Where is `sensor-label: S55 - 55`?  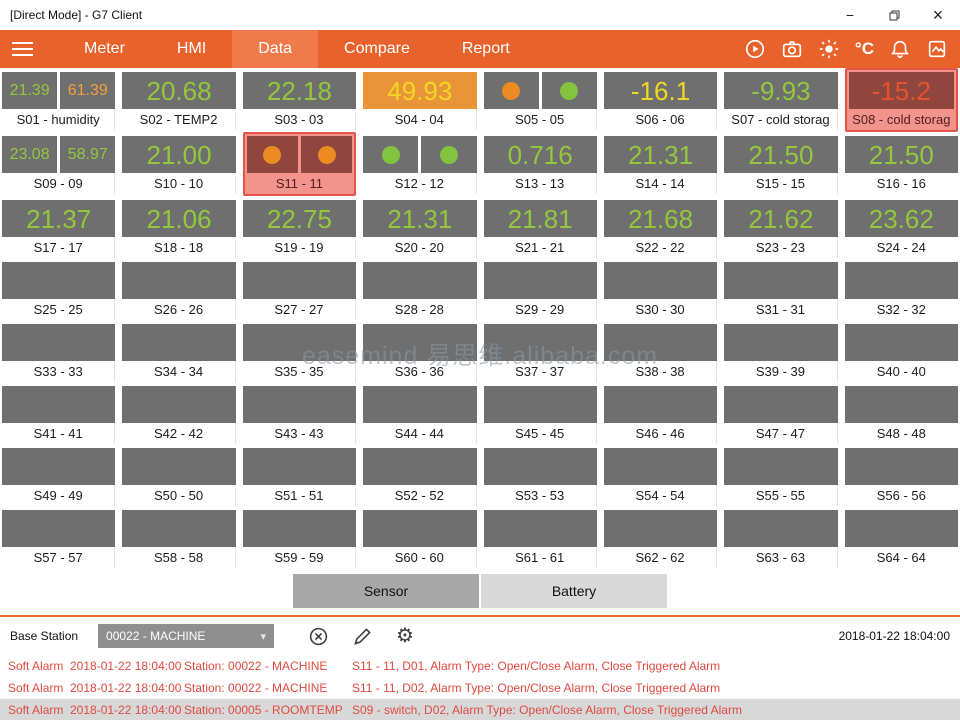 sensor-label: S55 - 55 is located at coordinates (781, 495).